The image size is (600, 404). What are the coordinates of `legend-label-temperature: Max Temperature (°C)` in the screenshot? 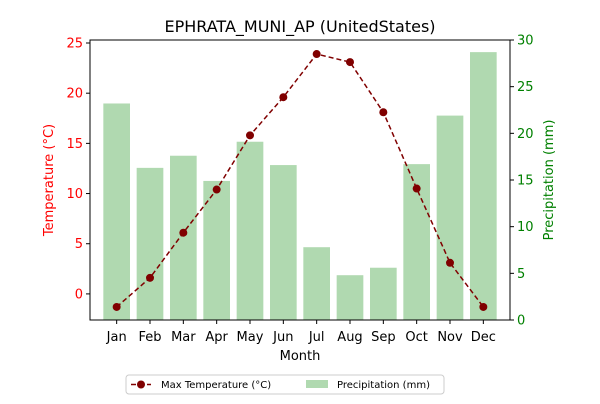 It's located at (216, 385).